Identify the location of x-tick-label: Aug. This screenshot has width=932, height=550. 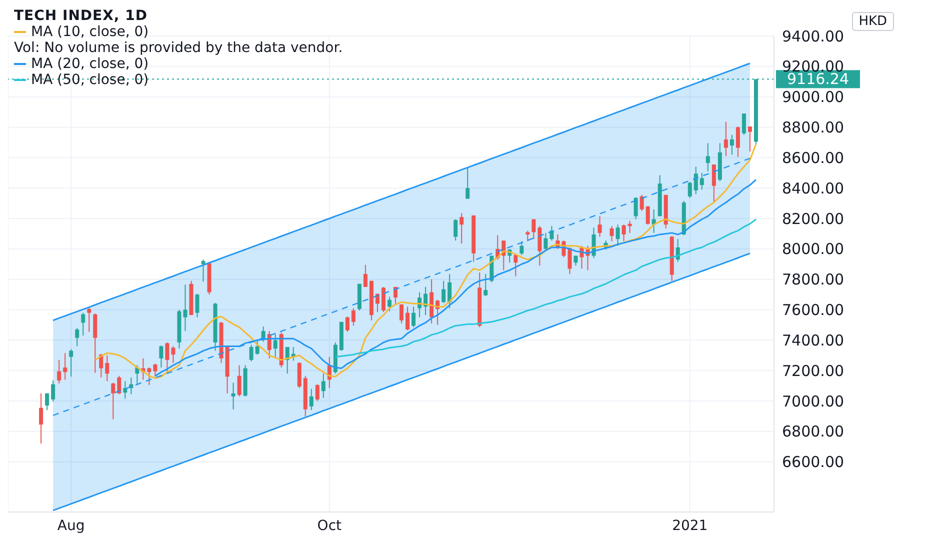
(71, 526).